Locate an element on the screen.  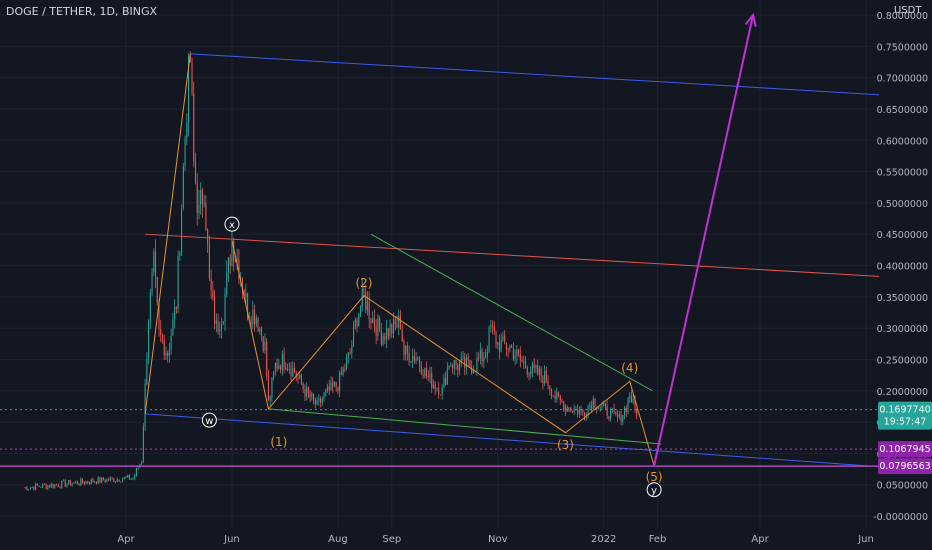
wave-label-7: y is located at coordinates (654, 491).